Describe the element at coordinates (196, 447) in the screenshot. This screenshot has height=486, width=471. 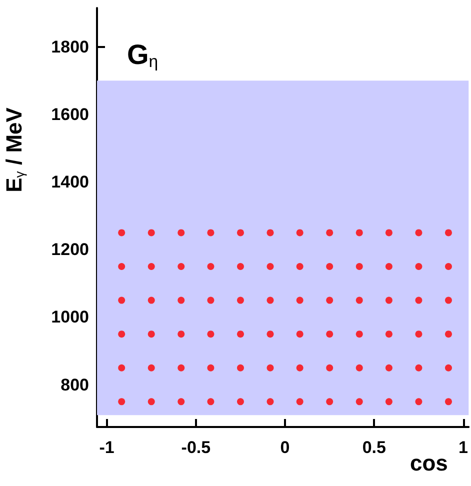
I see `x-tick-label: -0.5` at that location.